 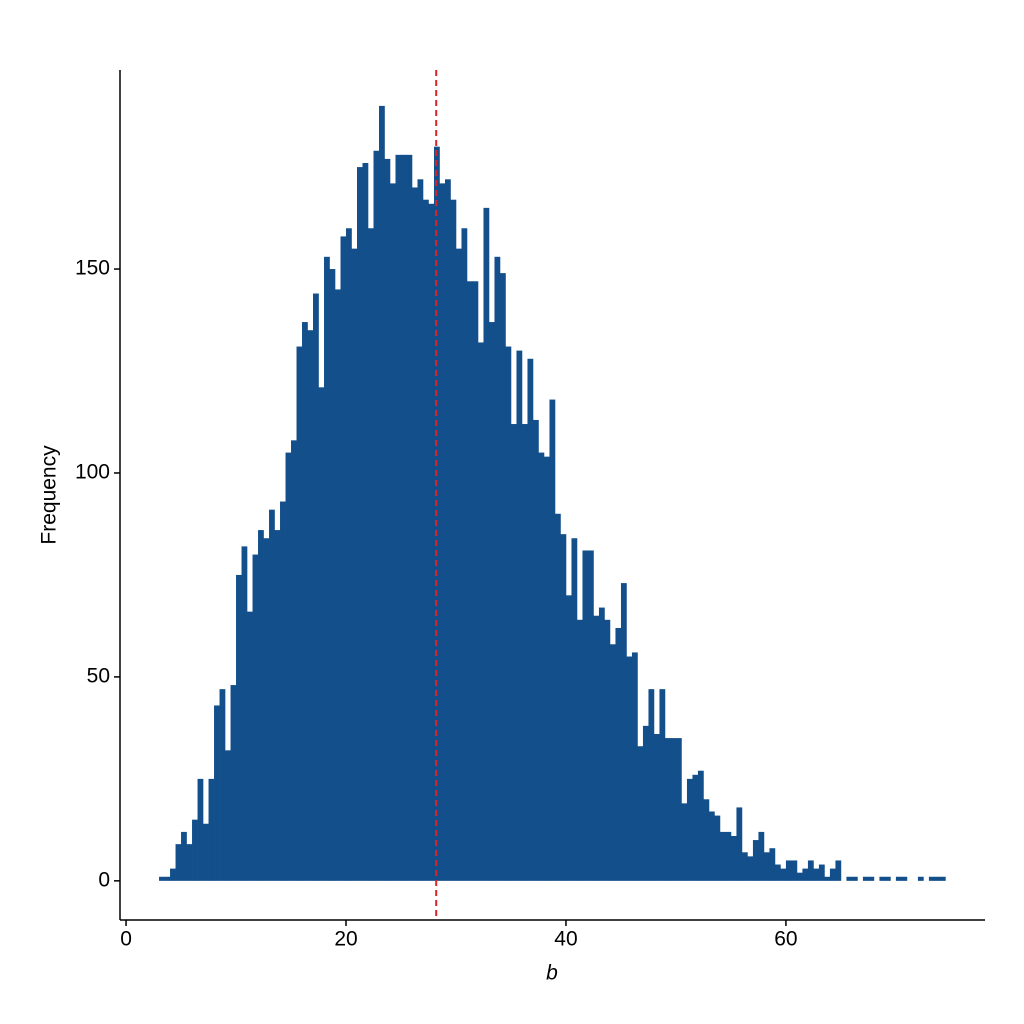 What do you see at coordinates (92, 268) in the screenshot?
I see `y-tick-label: 150` at bounding box center [92, 268].